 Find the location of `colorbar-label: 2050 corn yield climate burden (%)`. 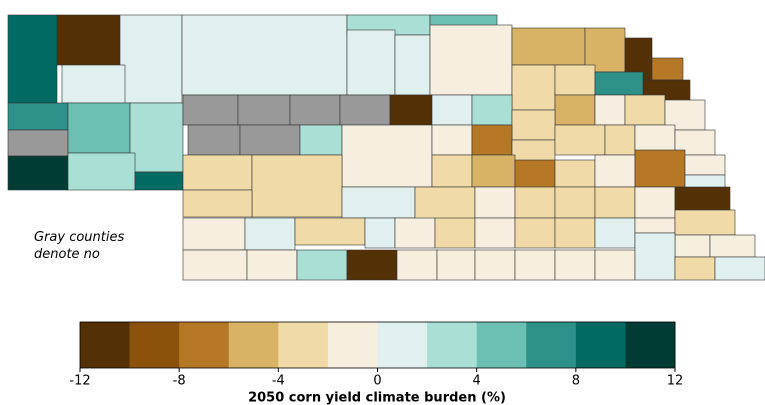

colorbar-label: 2050 corn yield climate burden (%) is located at coordinates (377, 398).